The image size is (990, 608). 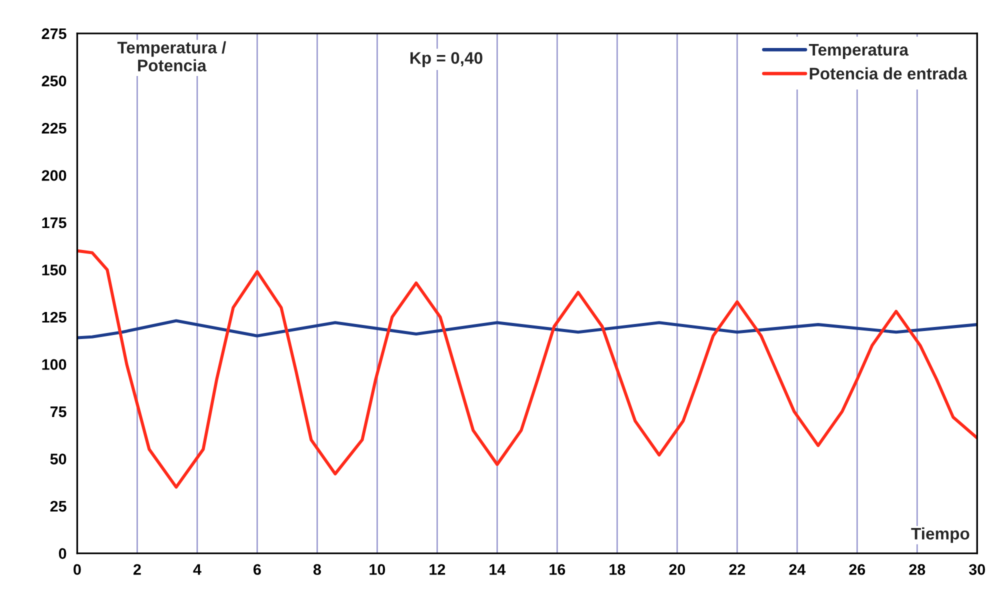 What do you see at coordinates (498, 569) in the screenshot?
I see `x-tick-label: 14` at bounding box center [498, 569].